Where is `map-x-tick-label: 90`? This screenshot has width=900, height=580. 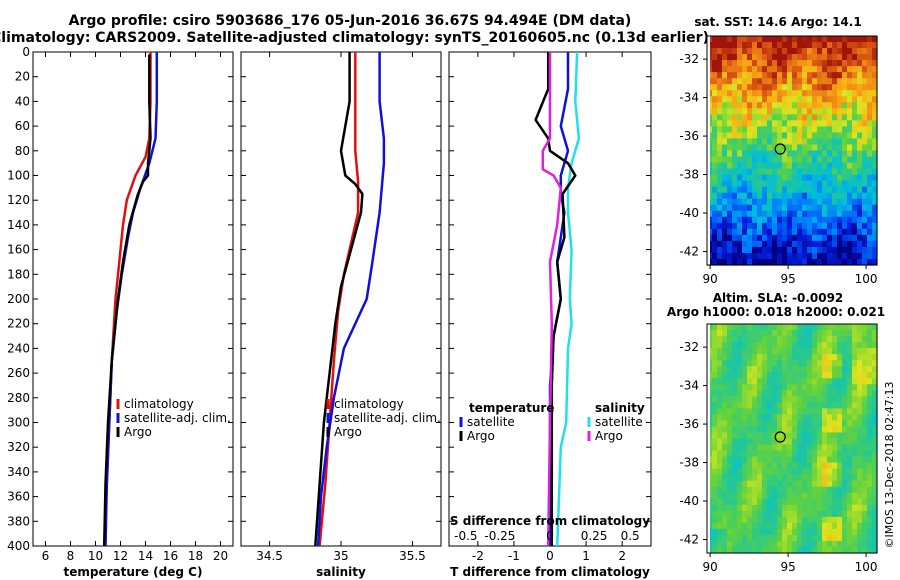 map-x-tick-label: 90 is located at coordinates (709, 567).